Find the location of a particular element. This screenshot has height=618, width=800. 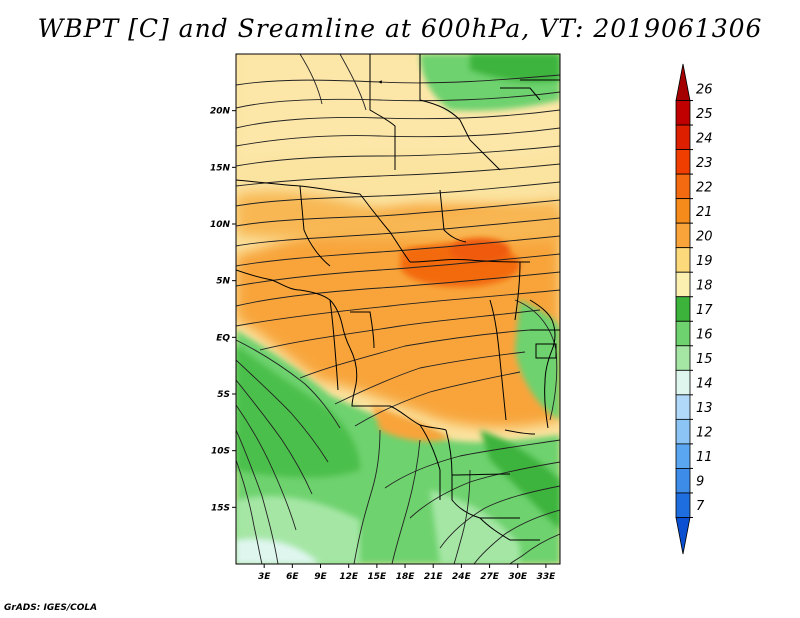

colorbar-label: 12 is located at coordinates (704, 433).